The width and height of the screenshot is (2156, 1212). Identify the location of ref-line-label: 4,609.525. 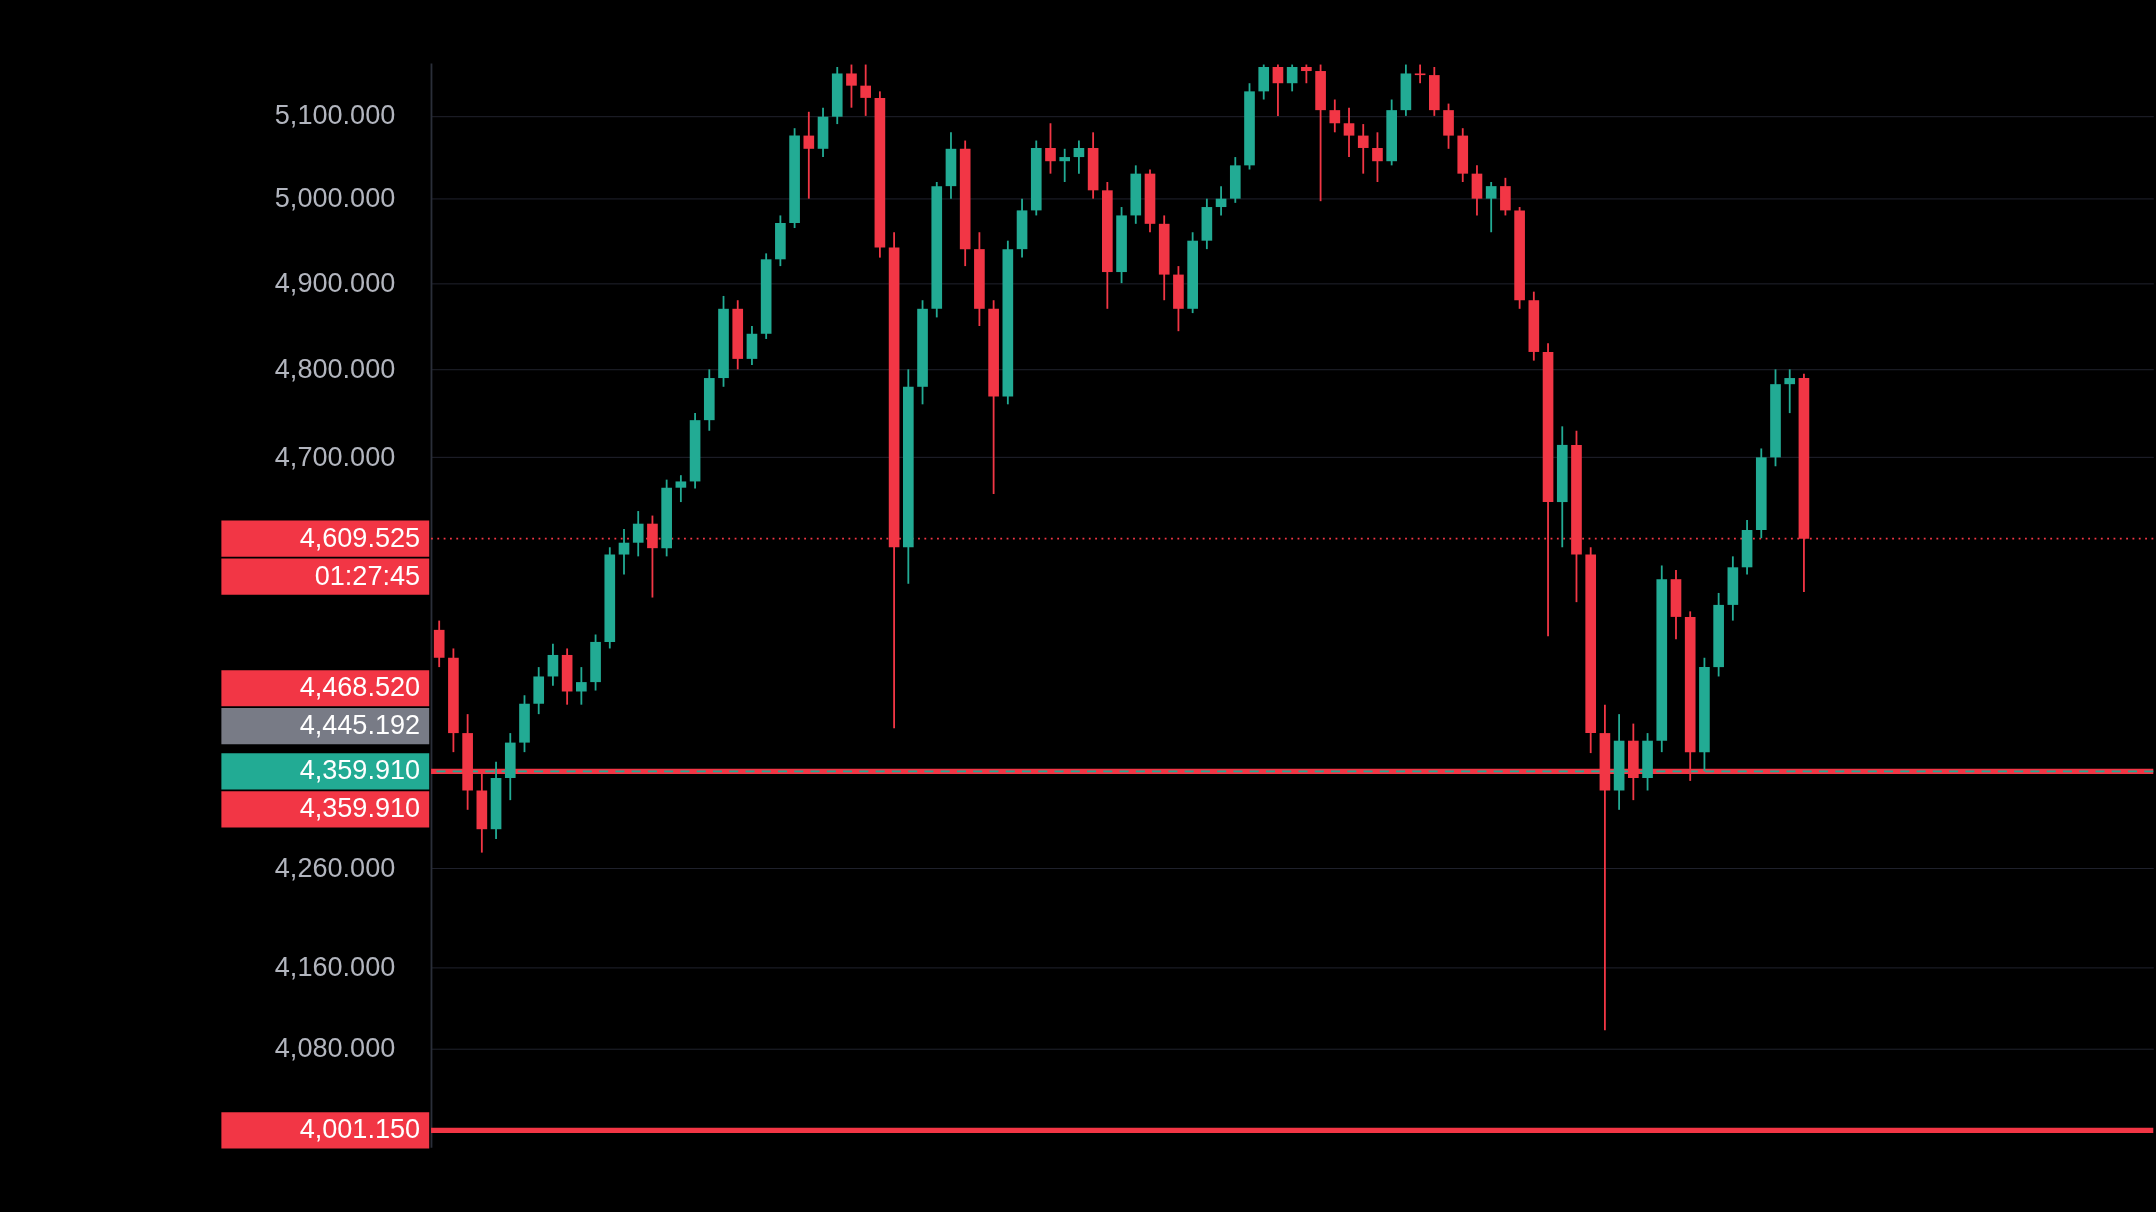
(360, 537).